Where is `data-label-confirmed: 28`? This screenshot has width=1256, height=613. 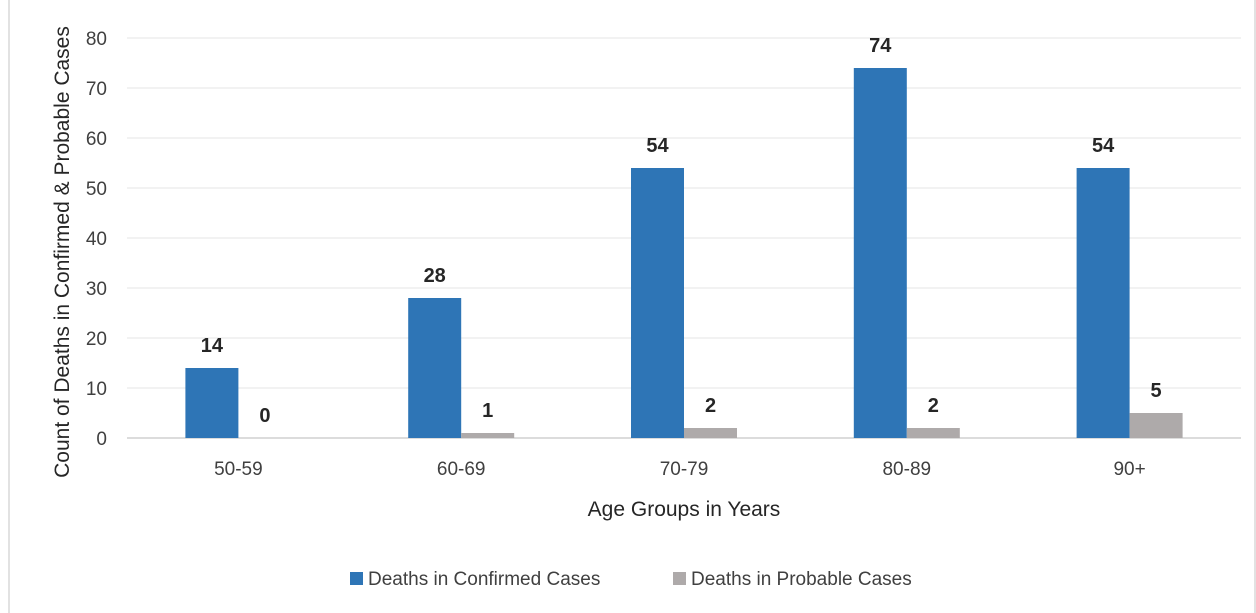 data-label-confirmed: 28 is located at coordinates (435, 276).